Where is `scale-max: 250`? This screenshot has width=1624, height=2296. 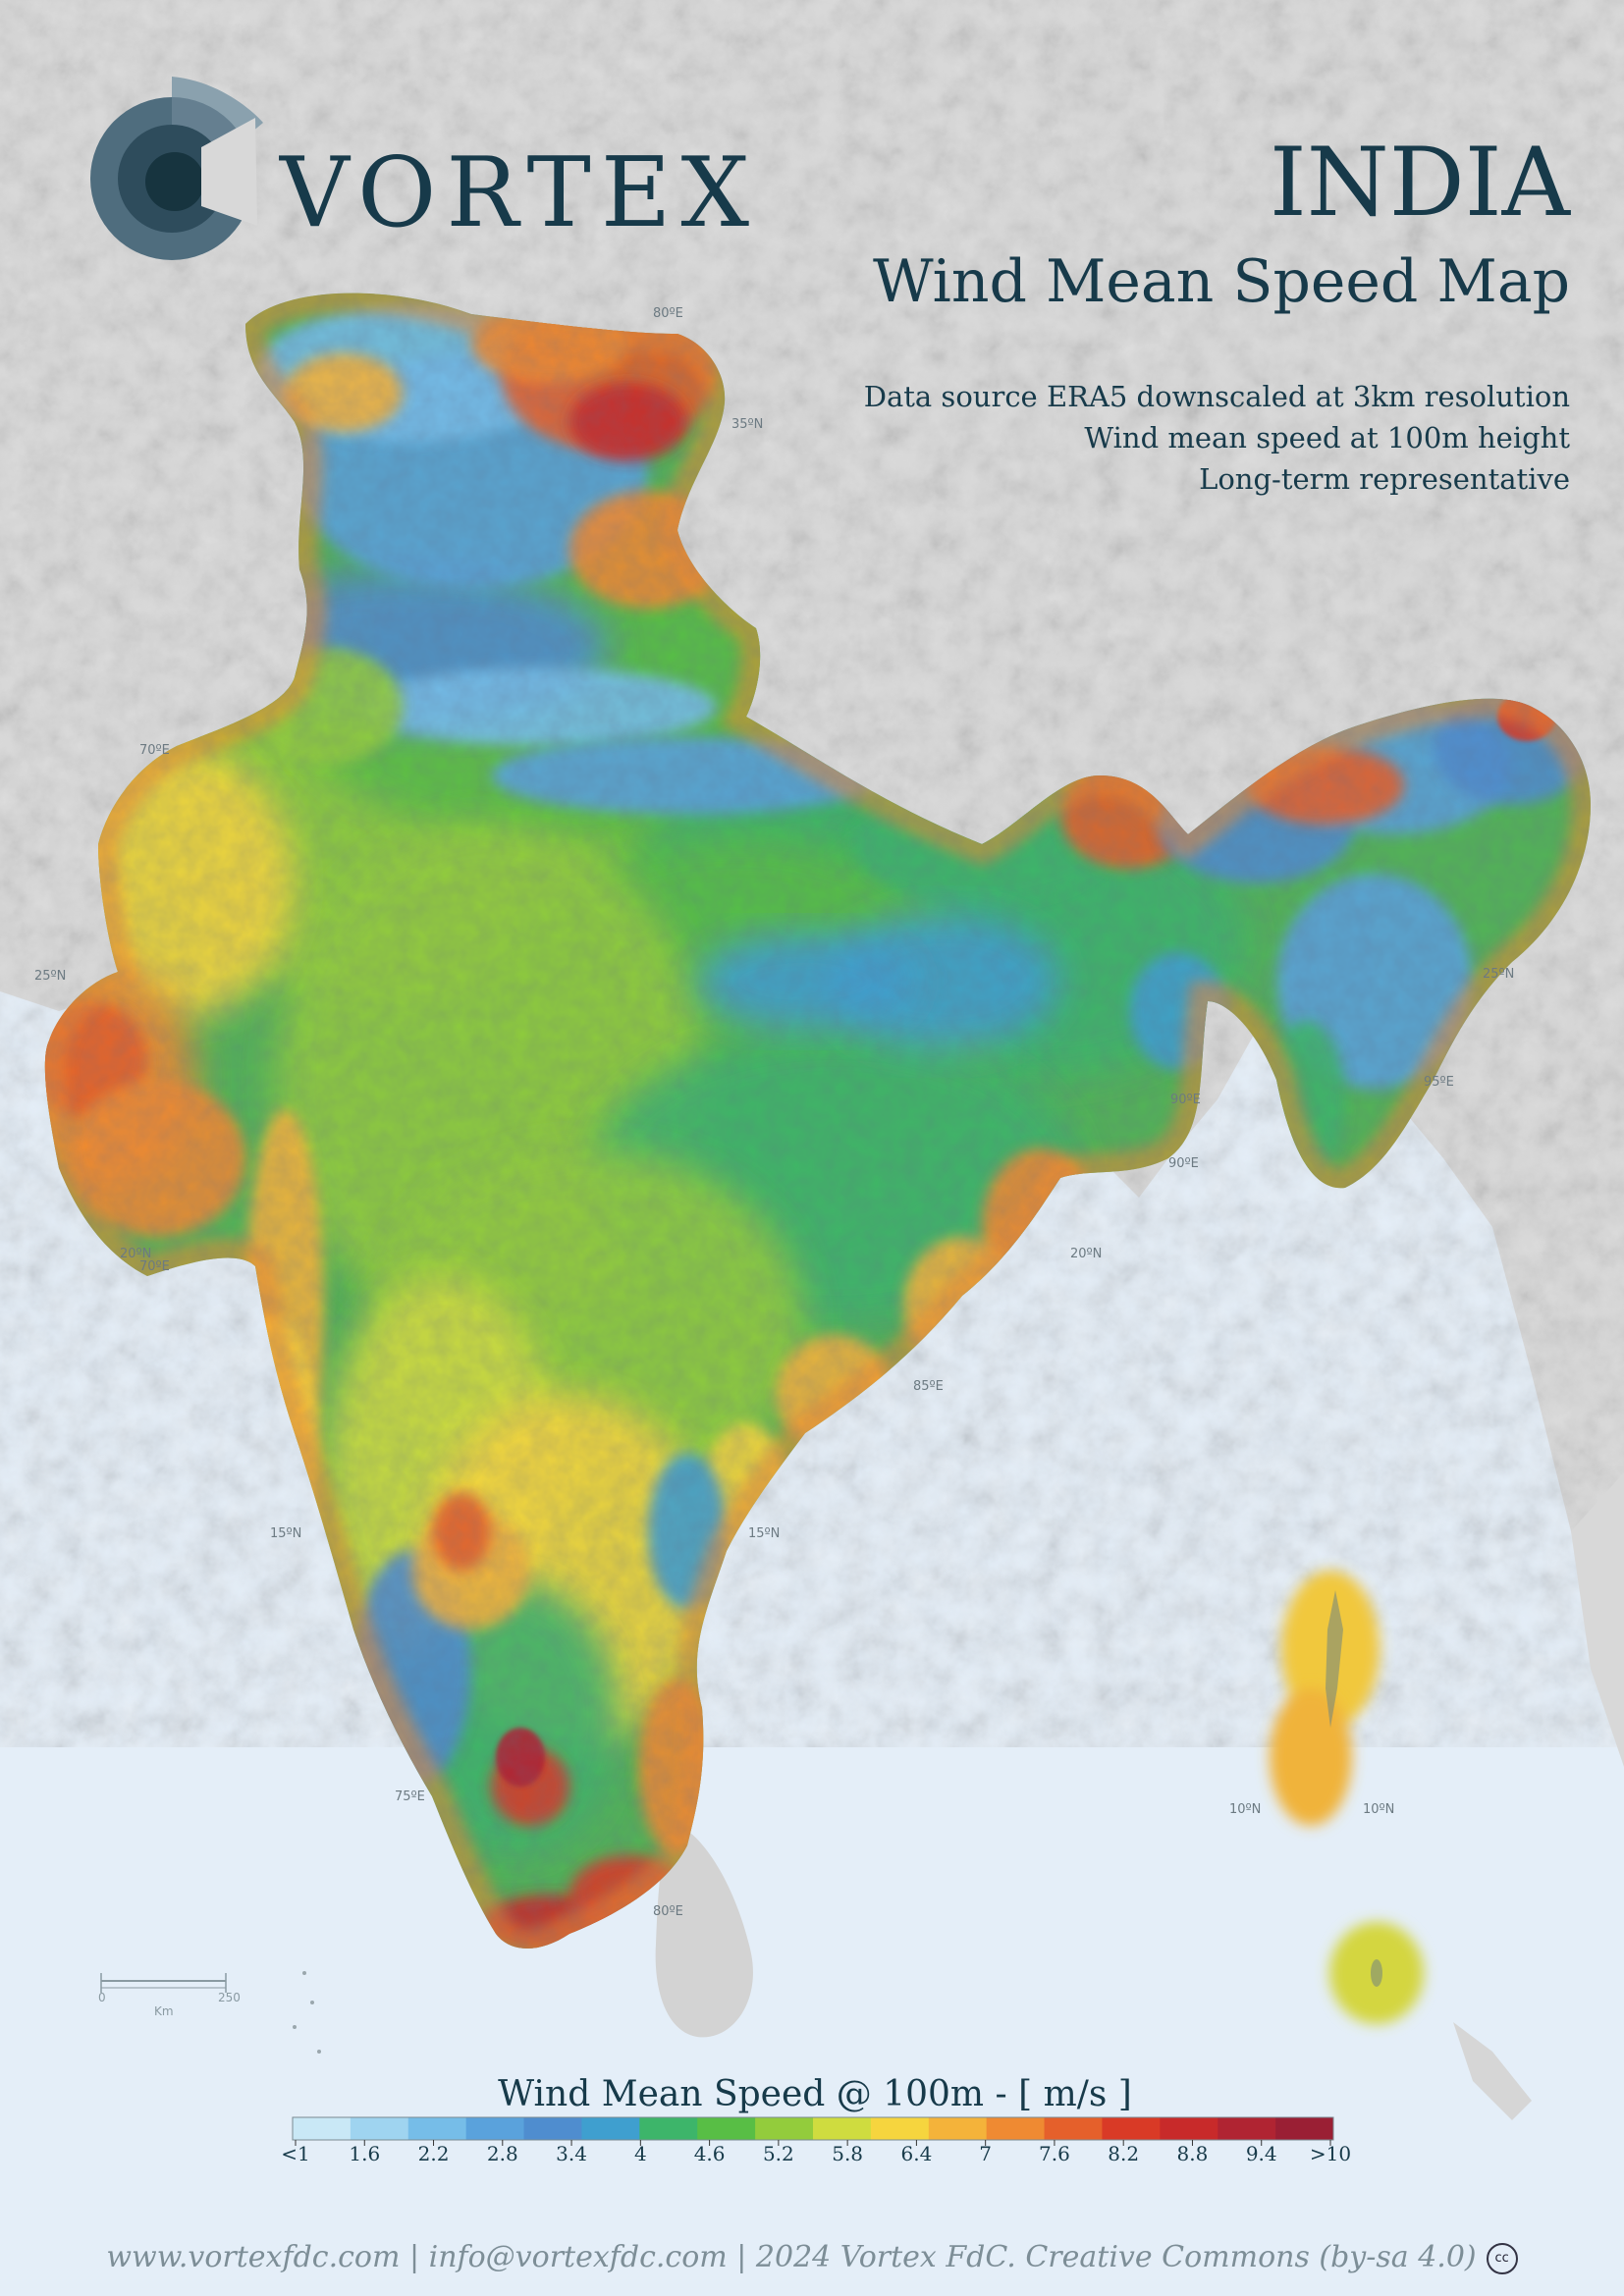 scale-max: 250 is located at coordinates (229, 1997).